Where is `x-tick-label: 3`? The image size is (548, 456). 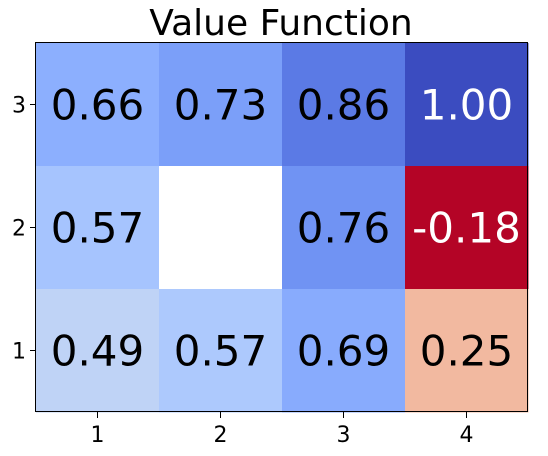
x-tick-label: 3 is located at coordinates (344, 435).